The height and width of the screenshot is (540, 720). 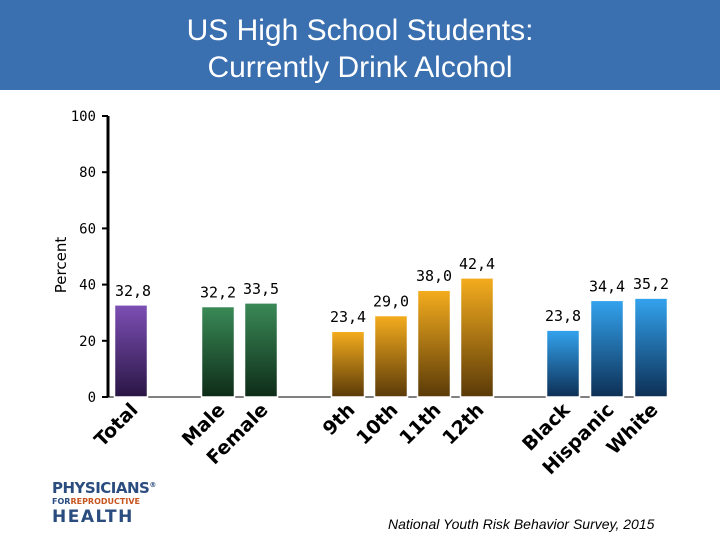 What do you see at coordinates (261, 289) in the screenshot?
I see `data-label: 33,5` at bounding box center [261, 289].